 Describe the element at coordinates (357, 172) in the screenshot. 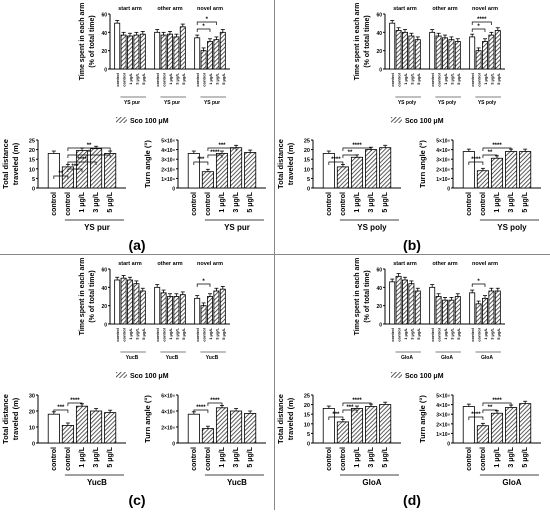

I see `panel-b-distance-bar` at that location.